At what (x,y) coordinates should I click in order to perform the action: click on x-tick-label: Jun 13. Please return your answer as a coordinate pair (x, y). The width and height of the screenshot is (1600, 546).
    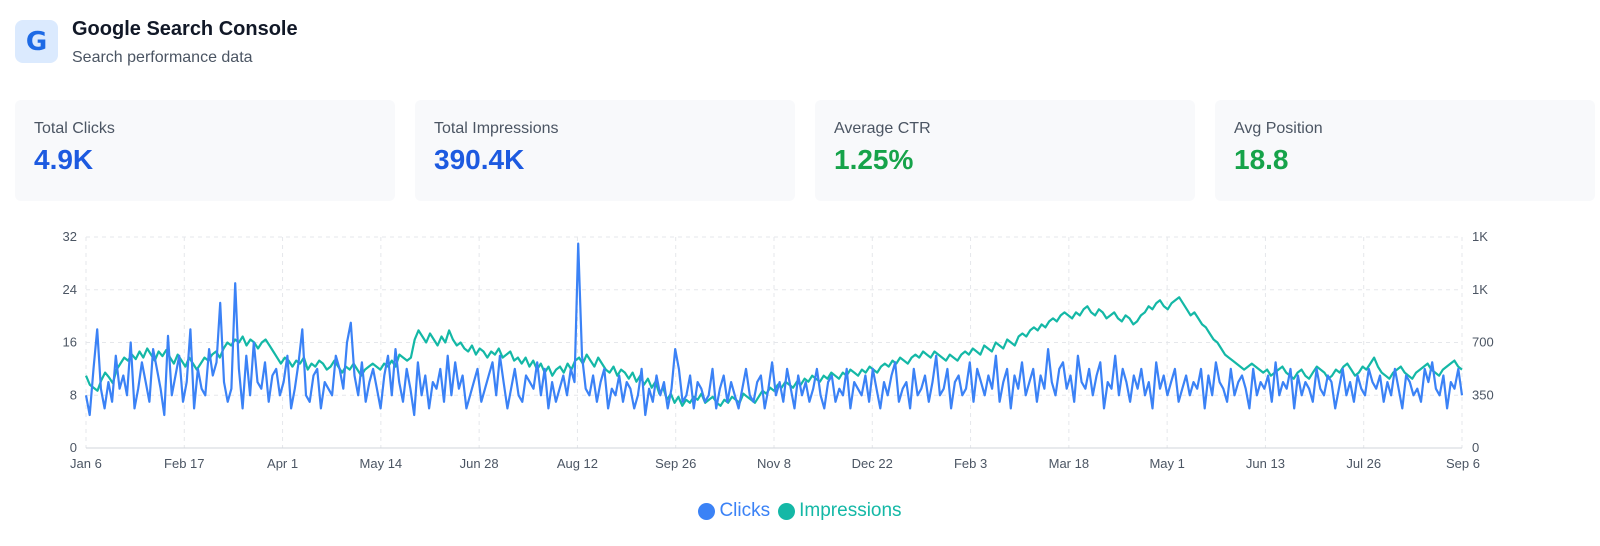
    Looking at the image, I should click on (1265, 463).